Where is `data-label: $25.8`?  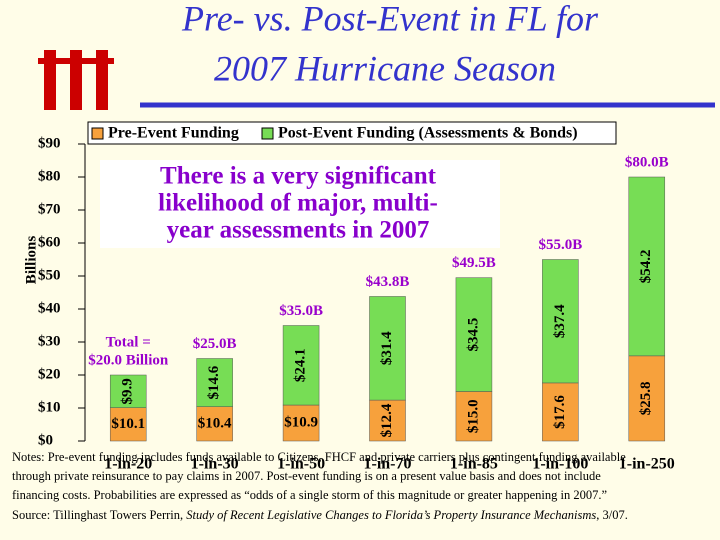 data-label: $25.8 is located at coordinates (646, 399).